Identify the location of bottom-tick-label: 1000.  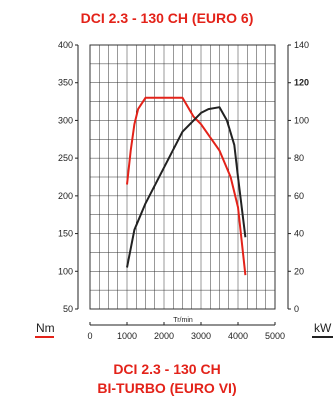
(127, 336).